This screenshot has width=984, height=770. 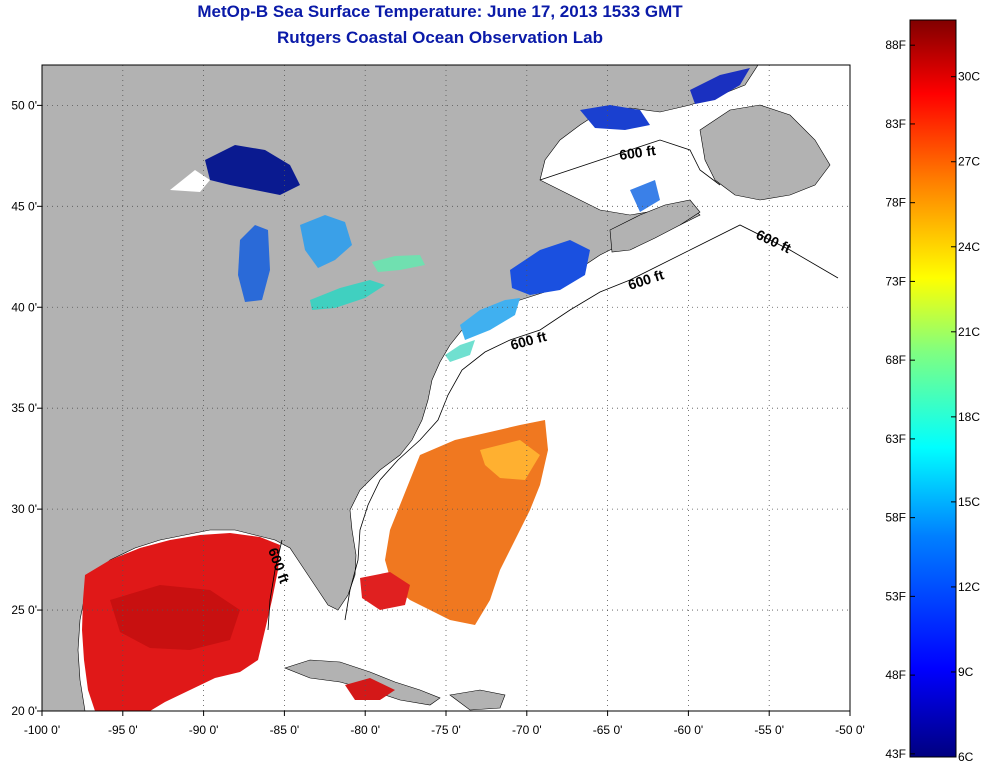 I want to click on x-tick-label: -75 0', so click(x=446, y=730).